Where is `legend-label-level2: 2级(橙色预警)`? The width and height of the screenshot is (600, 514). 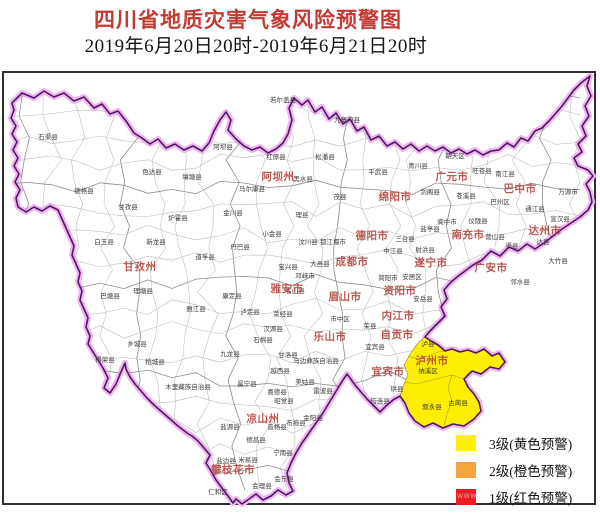 legend-label-level2: 2级(橙色预警) is located at coordinates (531, 471).